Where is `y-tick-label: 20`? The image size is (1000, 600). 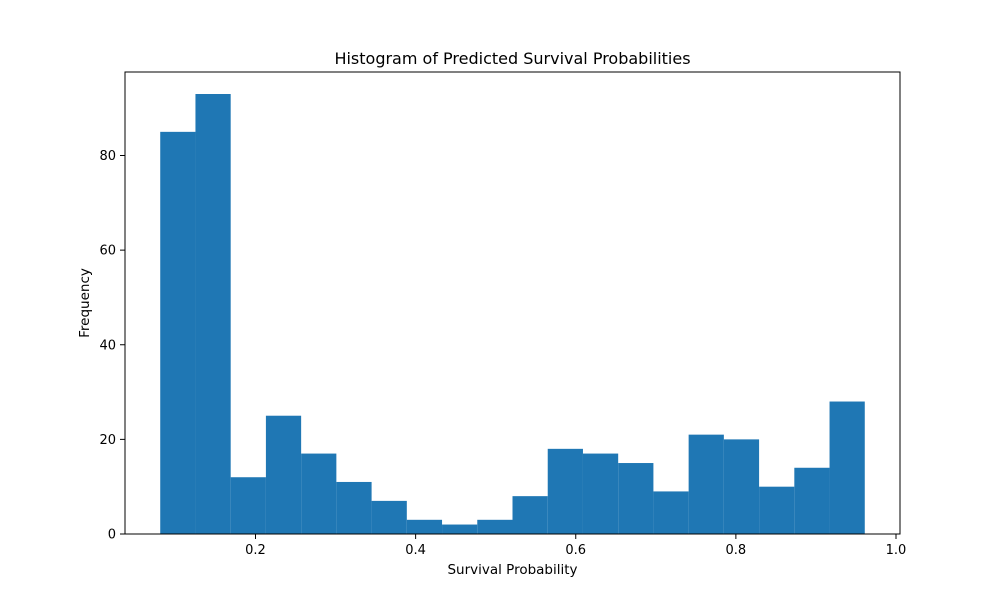 y-tick-label: 20 is located at coordinates (107, 440).